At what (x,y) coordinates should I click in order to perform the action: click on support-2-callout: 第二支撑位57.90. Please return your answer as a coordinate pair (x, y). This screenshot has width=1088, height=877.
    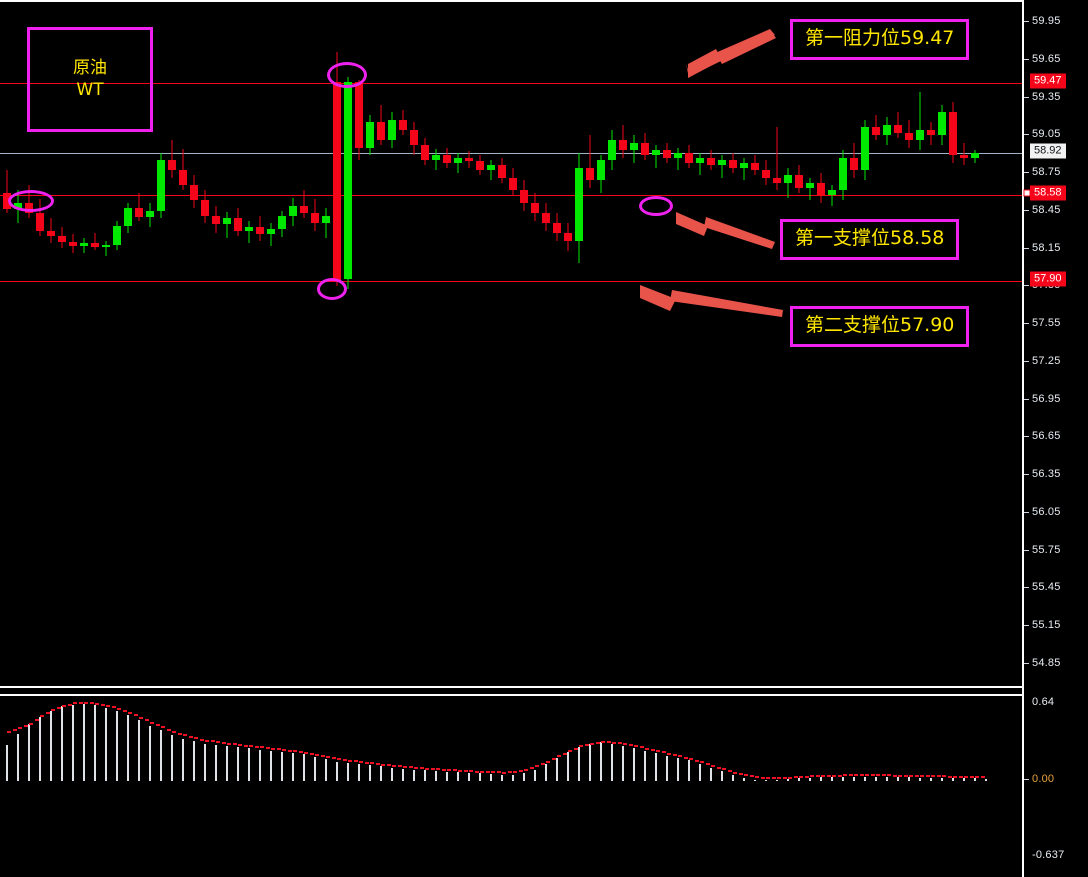
    Looking at the image, I should click on (880, 326).